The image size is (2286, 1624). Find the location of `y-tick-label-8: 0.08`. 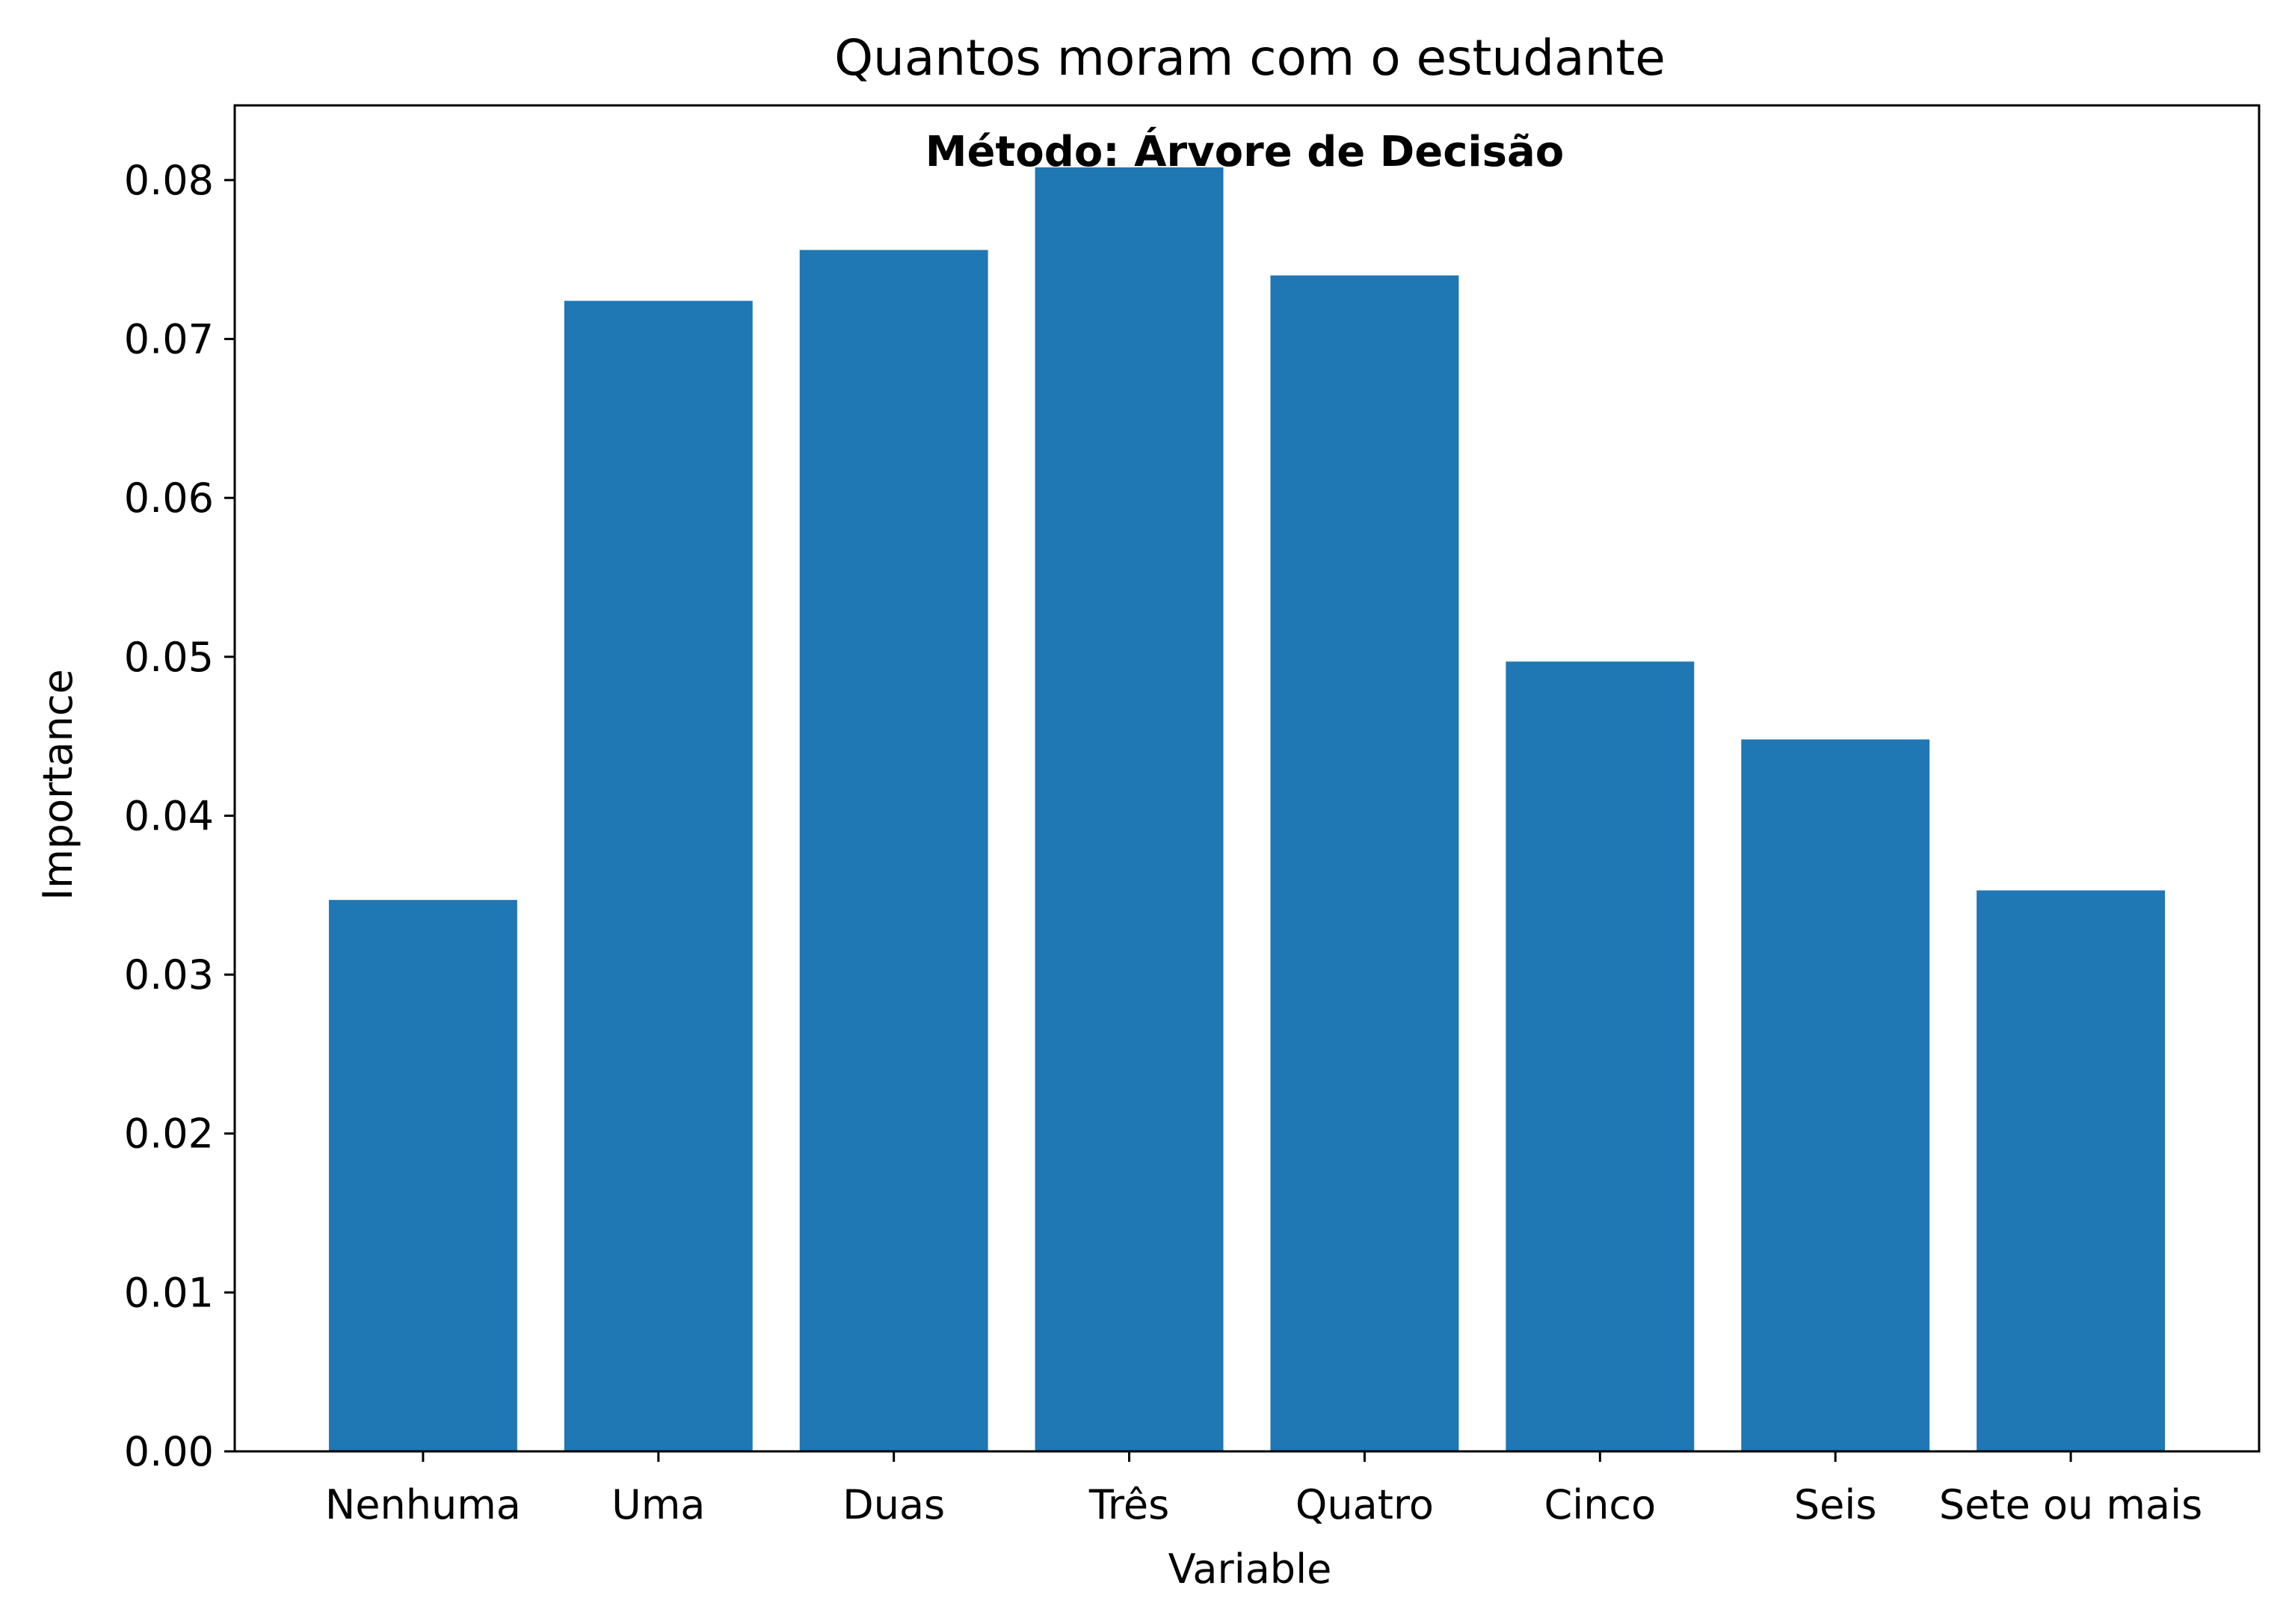

y-tick-label-8: 0.08 is located at coordinates (169, 181).